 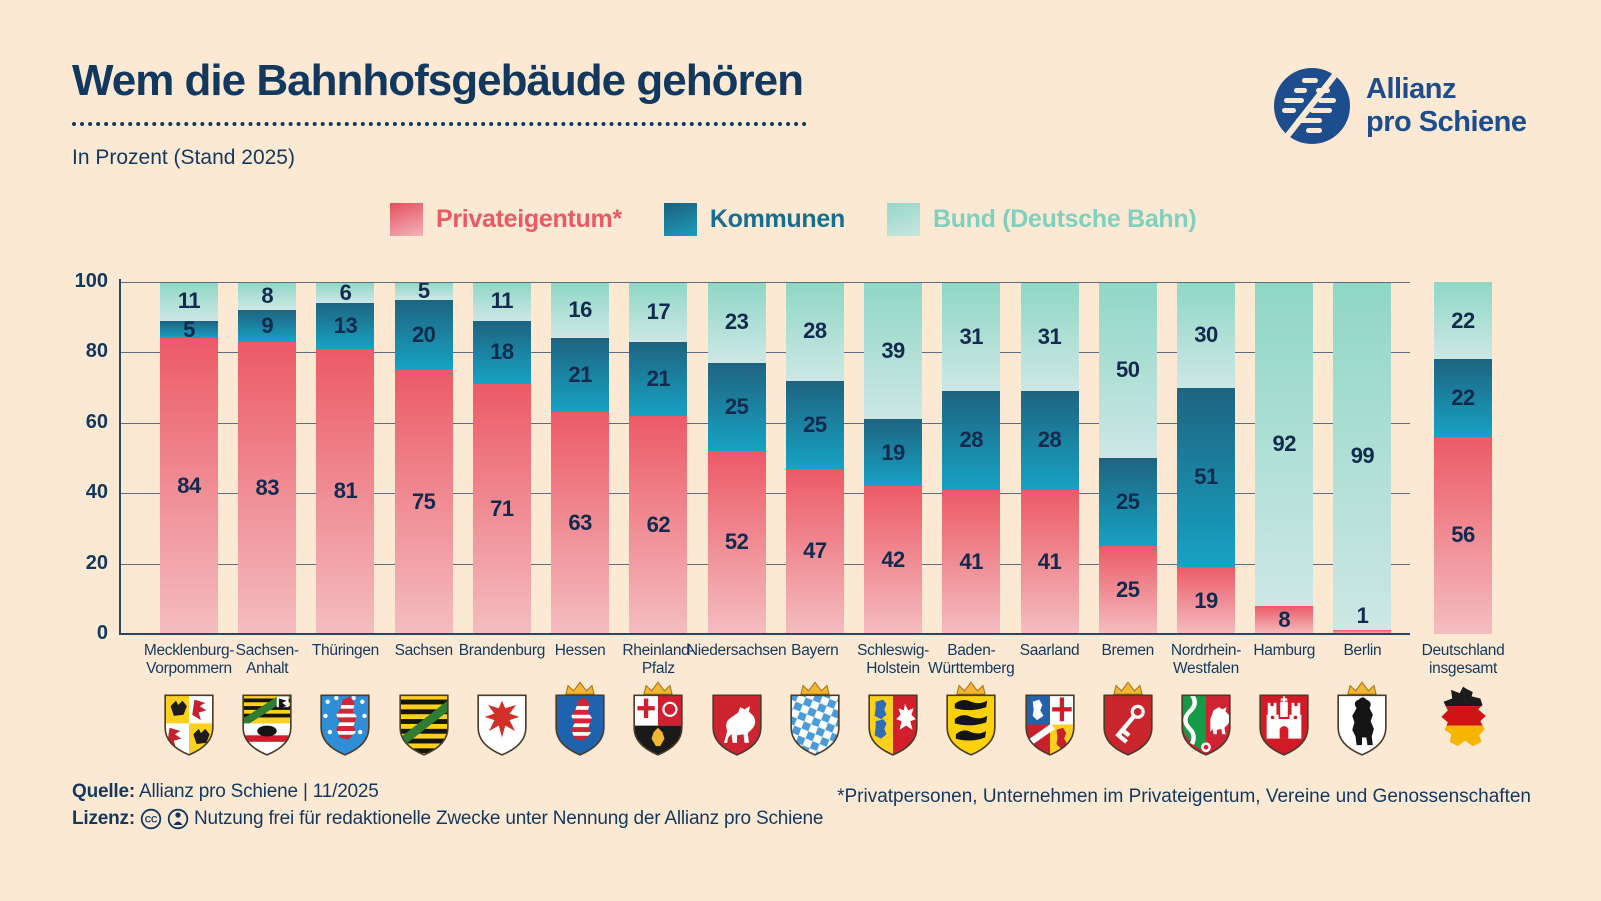 What do you see at coordinates (1128, 650) in the screenshot?
I see `x-label-hb: Bremen` at bounding box center [1128, 650].